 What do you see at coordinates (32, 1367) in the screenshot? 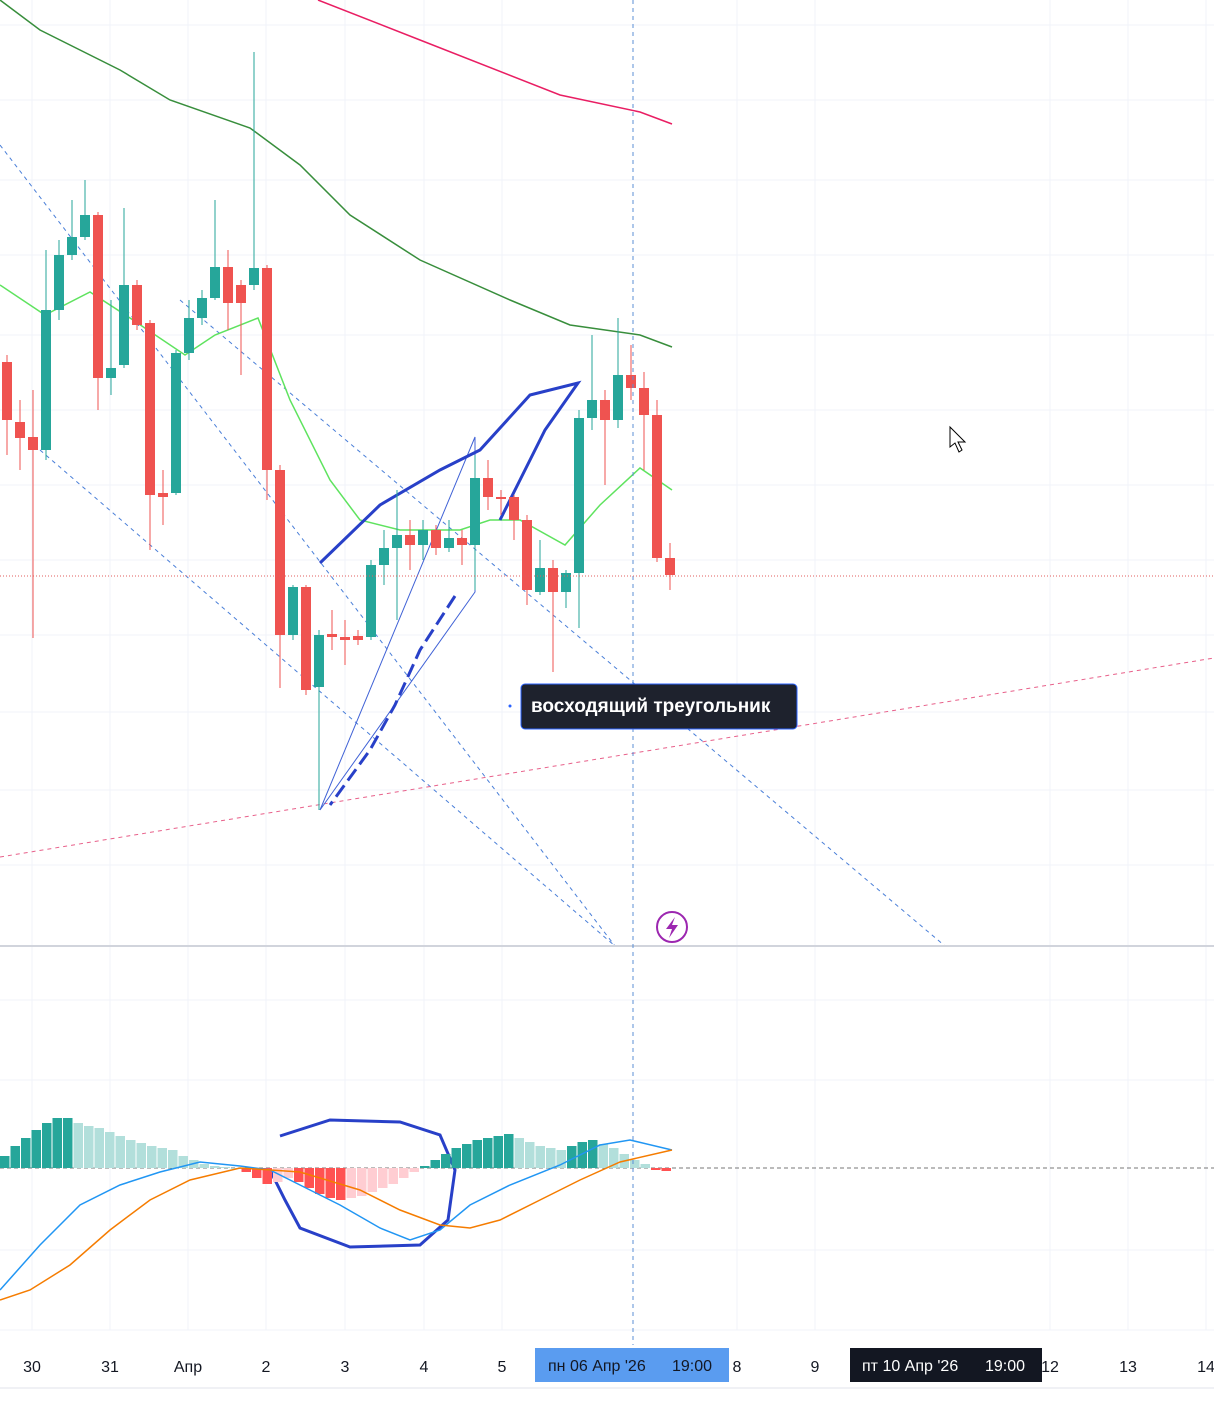
I see `x-tick-label: 30` at bounding box center [32, 1367].